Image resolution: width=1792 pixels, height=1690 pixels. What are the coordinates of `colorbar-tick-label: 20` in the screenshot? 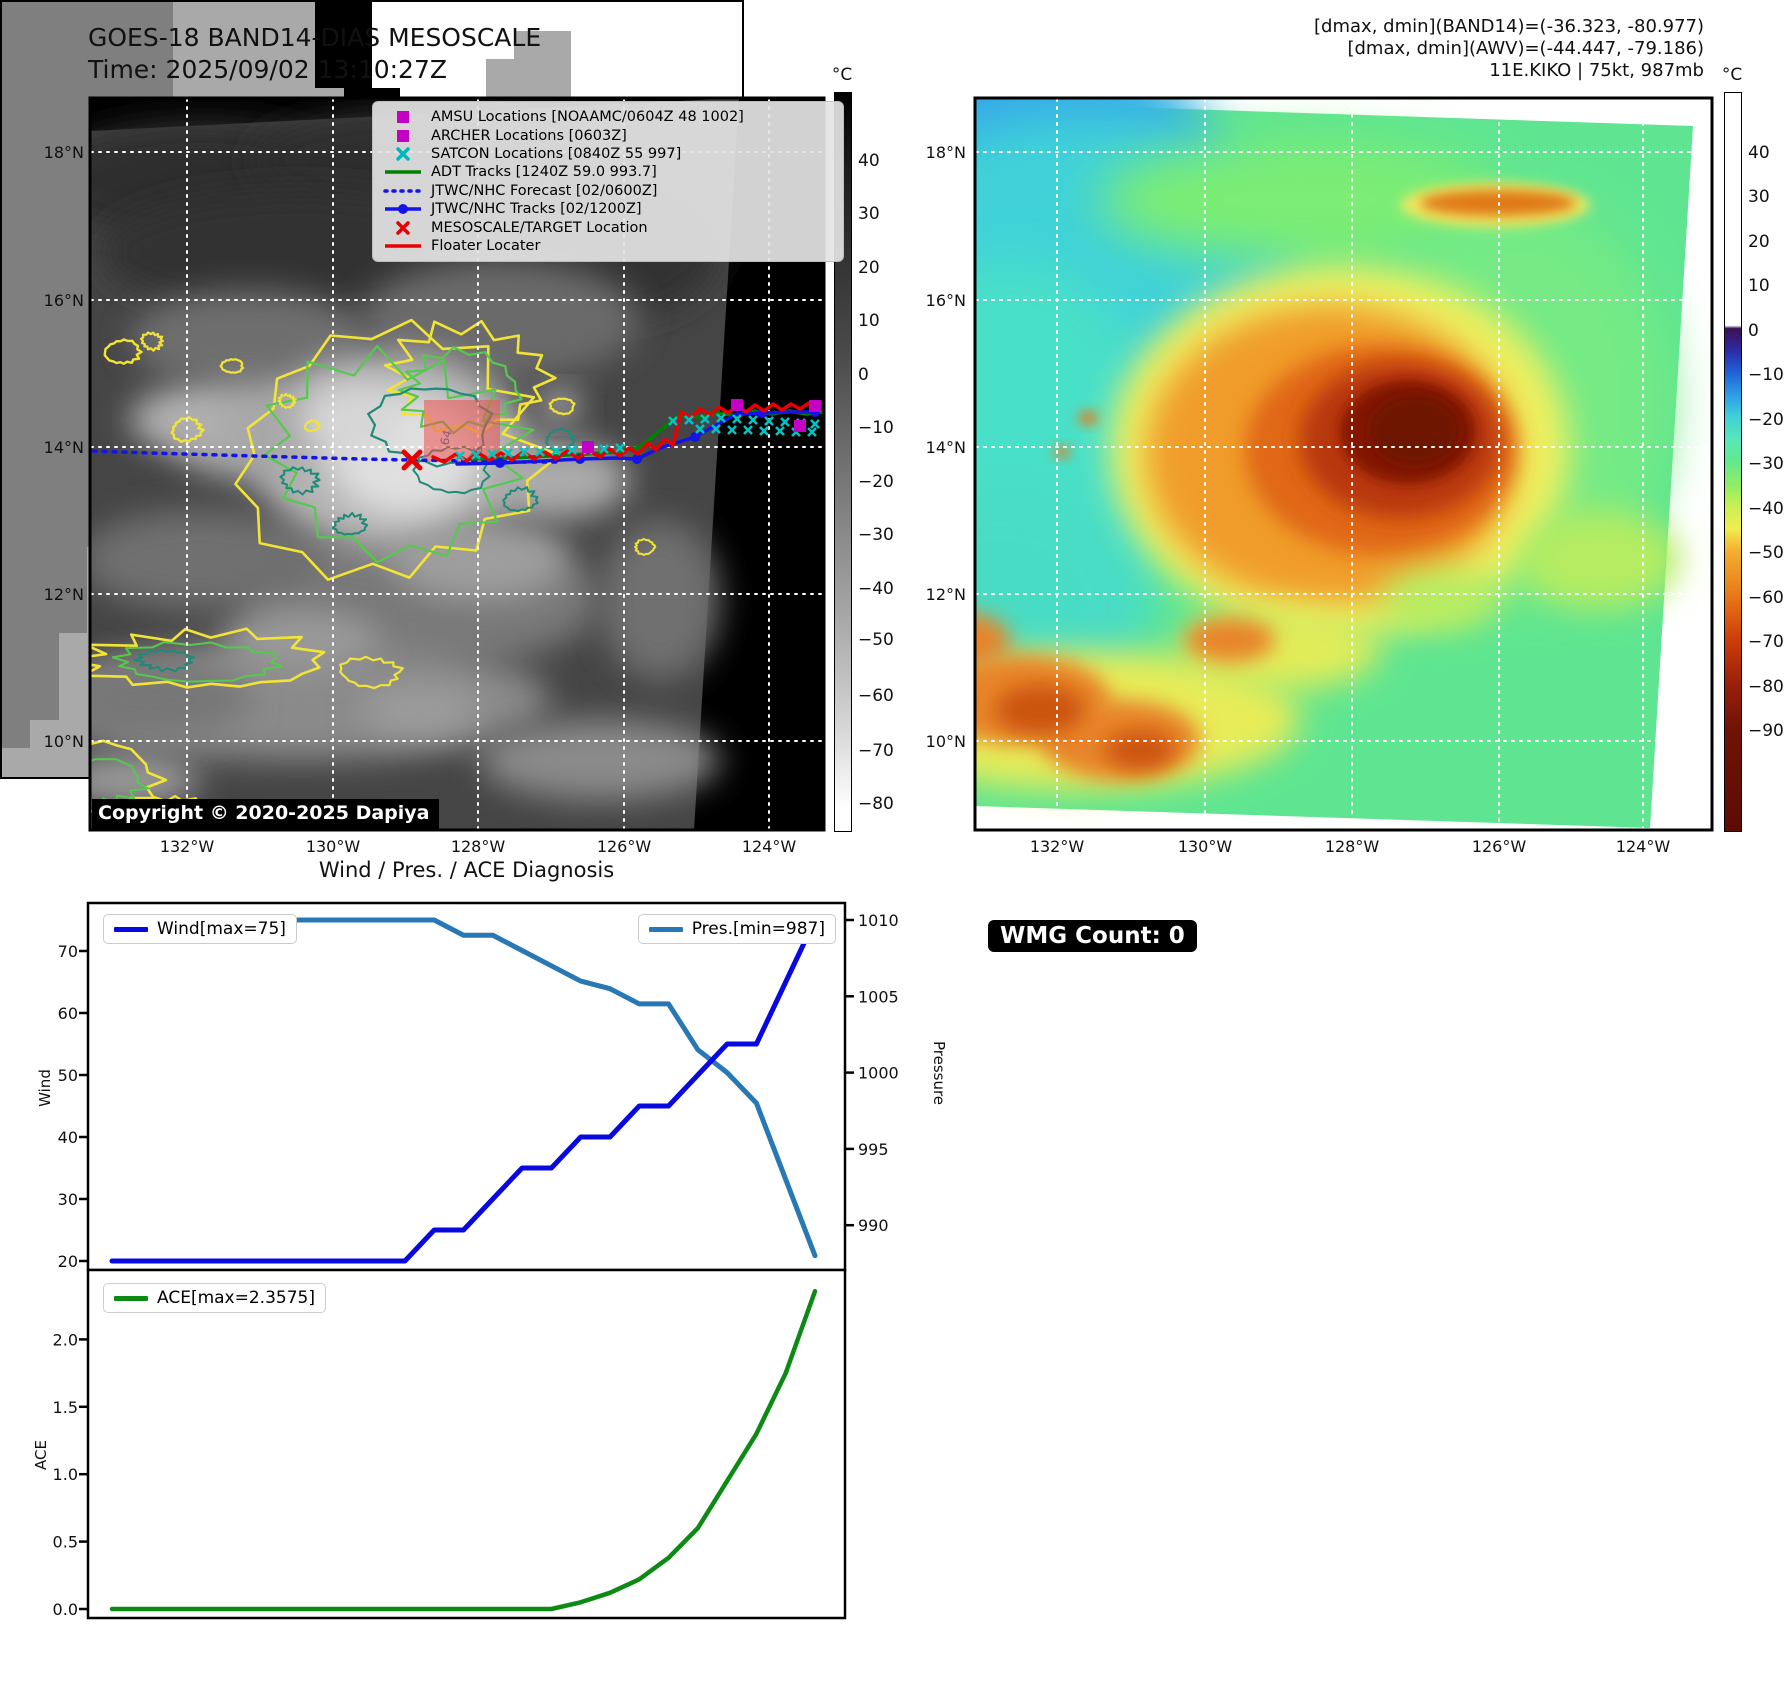 It's located at (869, 268).